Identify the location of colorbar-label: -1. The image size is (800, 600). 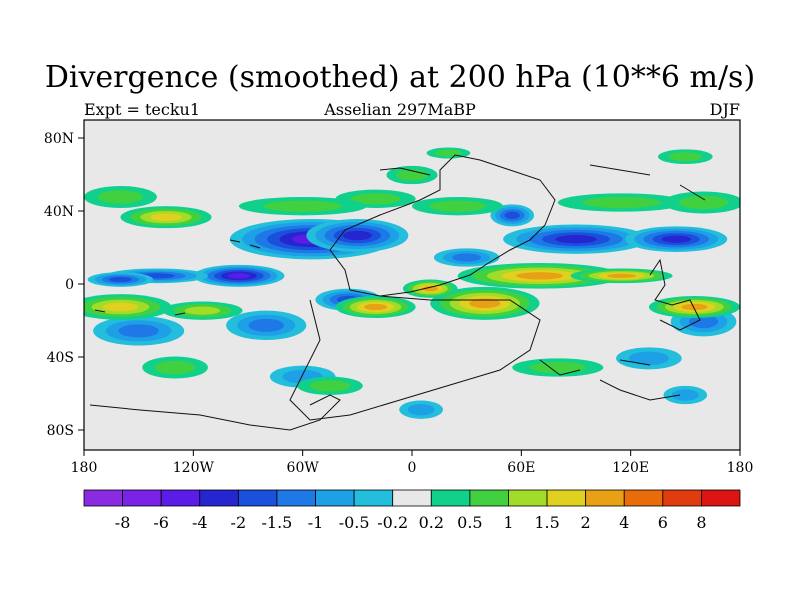
(316, 522).